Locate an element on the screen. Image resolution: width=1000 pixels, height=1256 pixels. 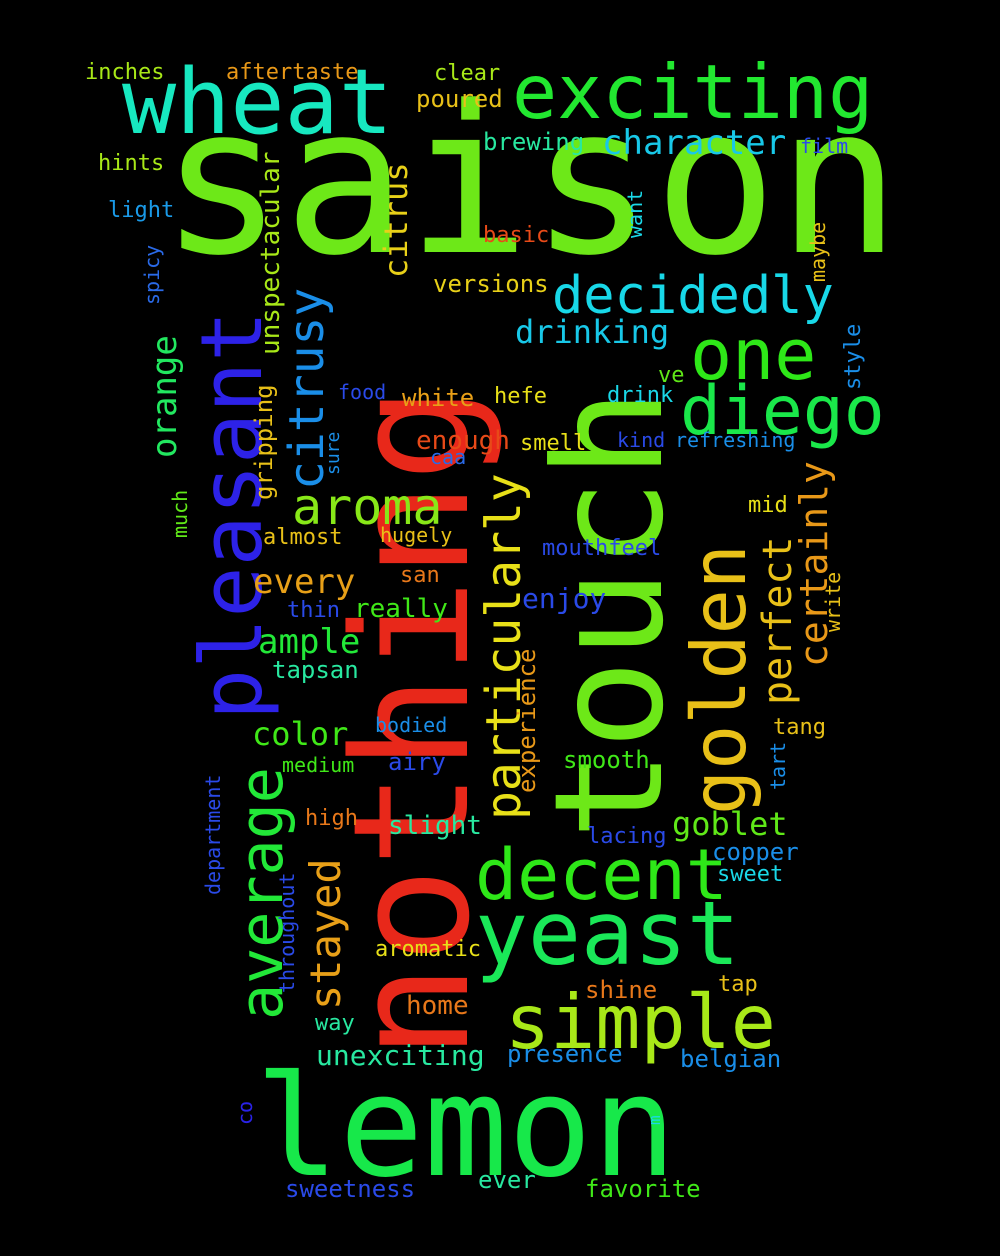
word-hefe: hefe is located at coordinates (520, 396).